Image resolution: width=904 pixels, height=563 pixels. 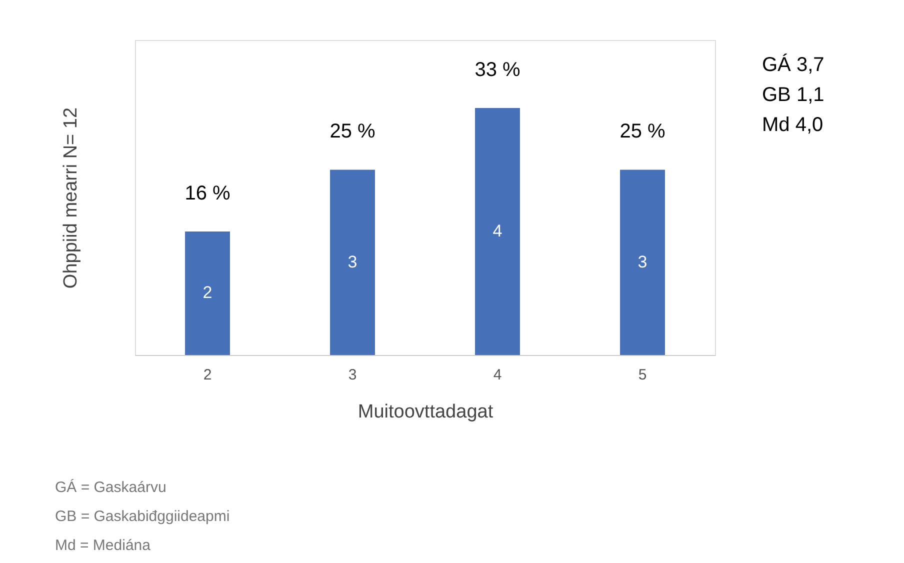 What do you see at coordinates (110, 487) in the screenshot?
I see `text: GÁ = Gaskaárvu` at bounding box center [110, 487].